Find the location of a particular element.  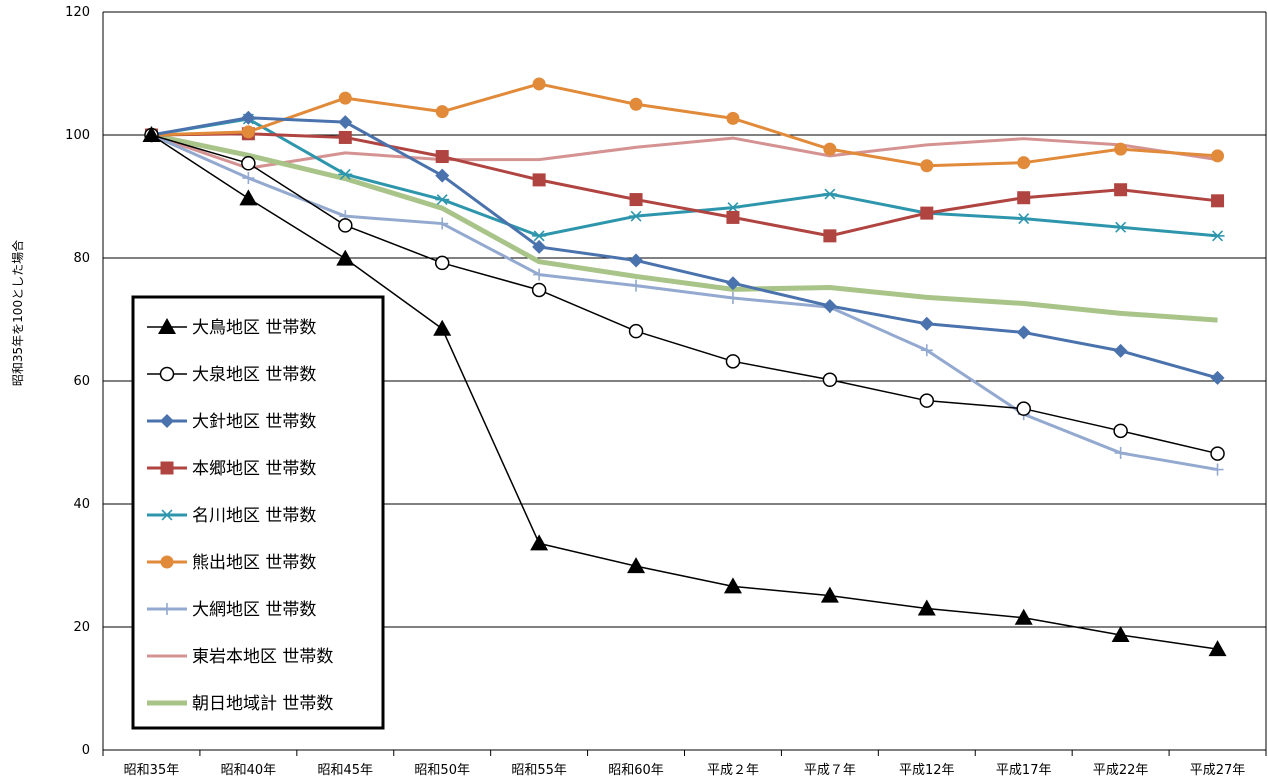

legend-label: 本郷地区 世帯数 is located at coordinates (254, 469).